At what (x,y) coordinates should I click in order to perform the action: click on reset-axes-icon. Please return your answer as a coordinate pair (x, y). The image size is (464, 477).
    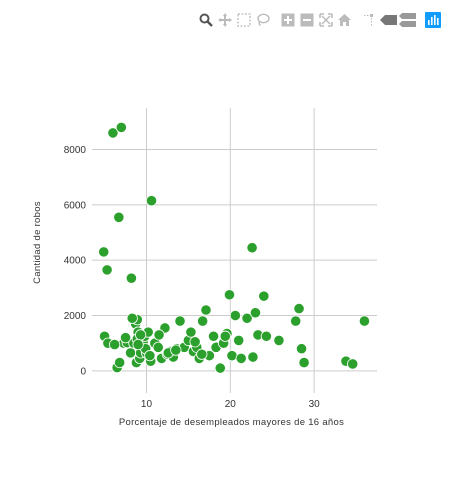
    Looking at the image, I should click on (344, 20).